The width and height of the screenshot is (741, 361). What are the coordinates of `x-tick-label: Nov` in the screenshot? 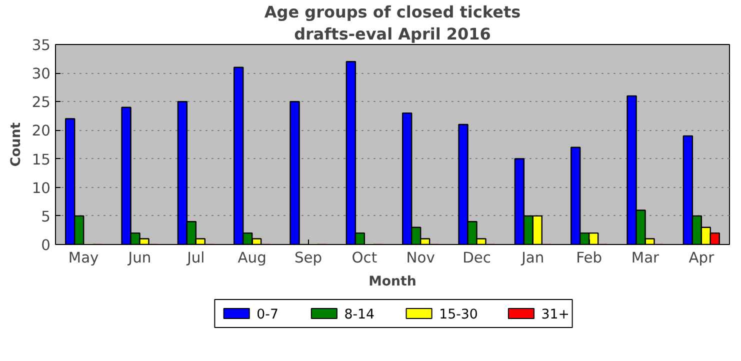 It's located at (421, 258).